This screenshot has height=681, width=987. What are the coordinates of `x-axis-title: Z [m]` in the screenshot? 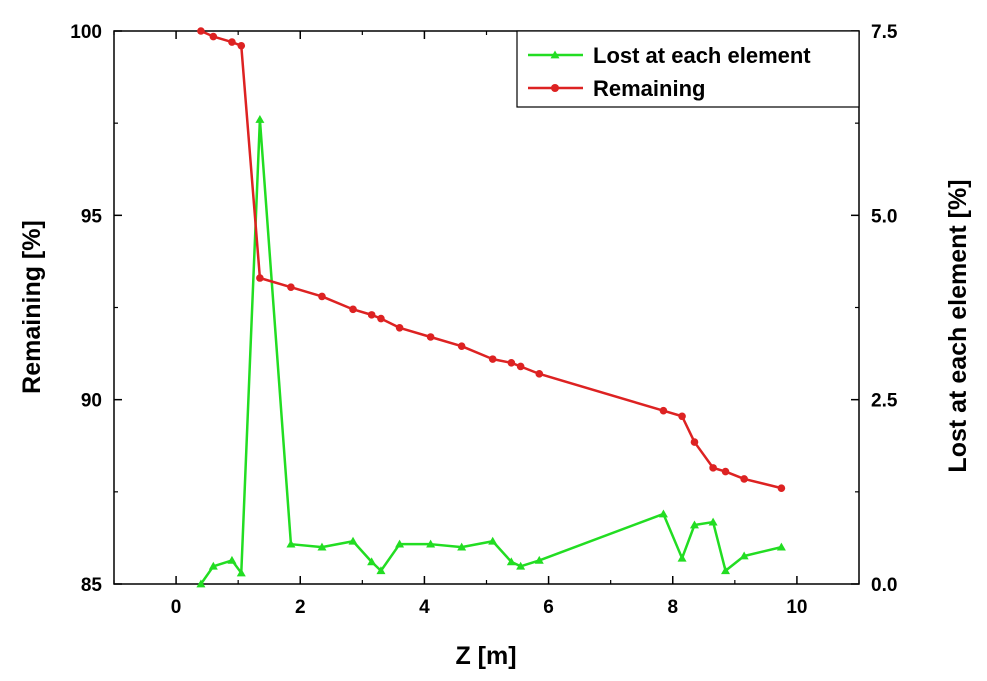 It's located at (485, 656).